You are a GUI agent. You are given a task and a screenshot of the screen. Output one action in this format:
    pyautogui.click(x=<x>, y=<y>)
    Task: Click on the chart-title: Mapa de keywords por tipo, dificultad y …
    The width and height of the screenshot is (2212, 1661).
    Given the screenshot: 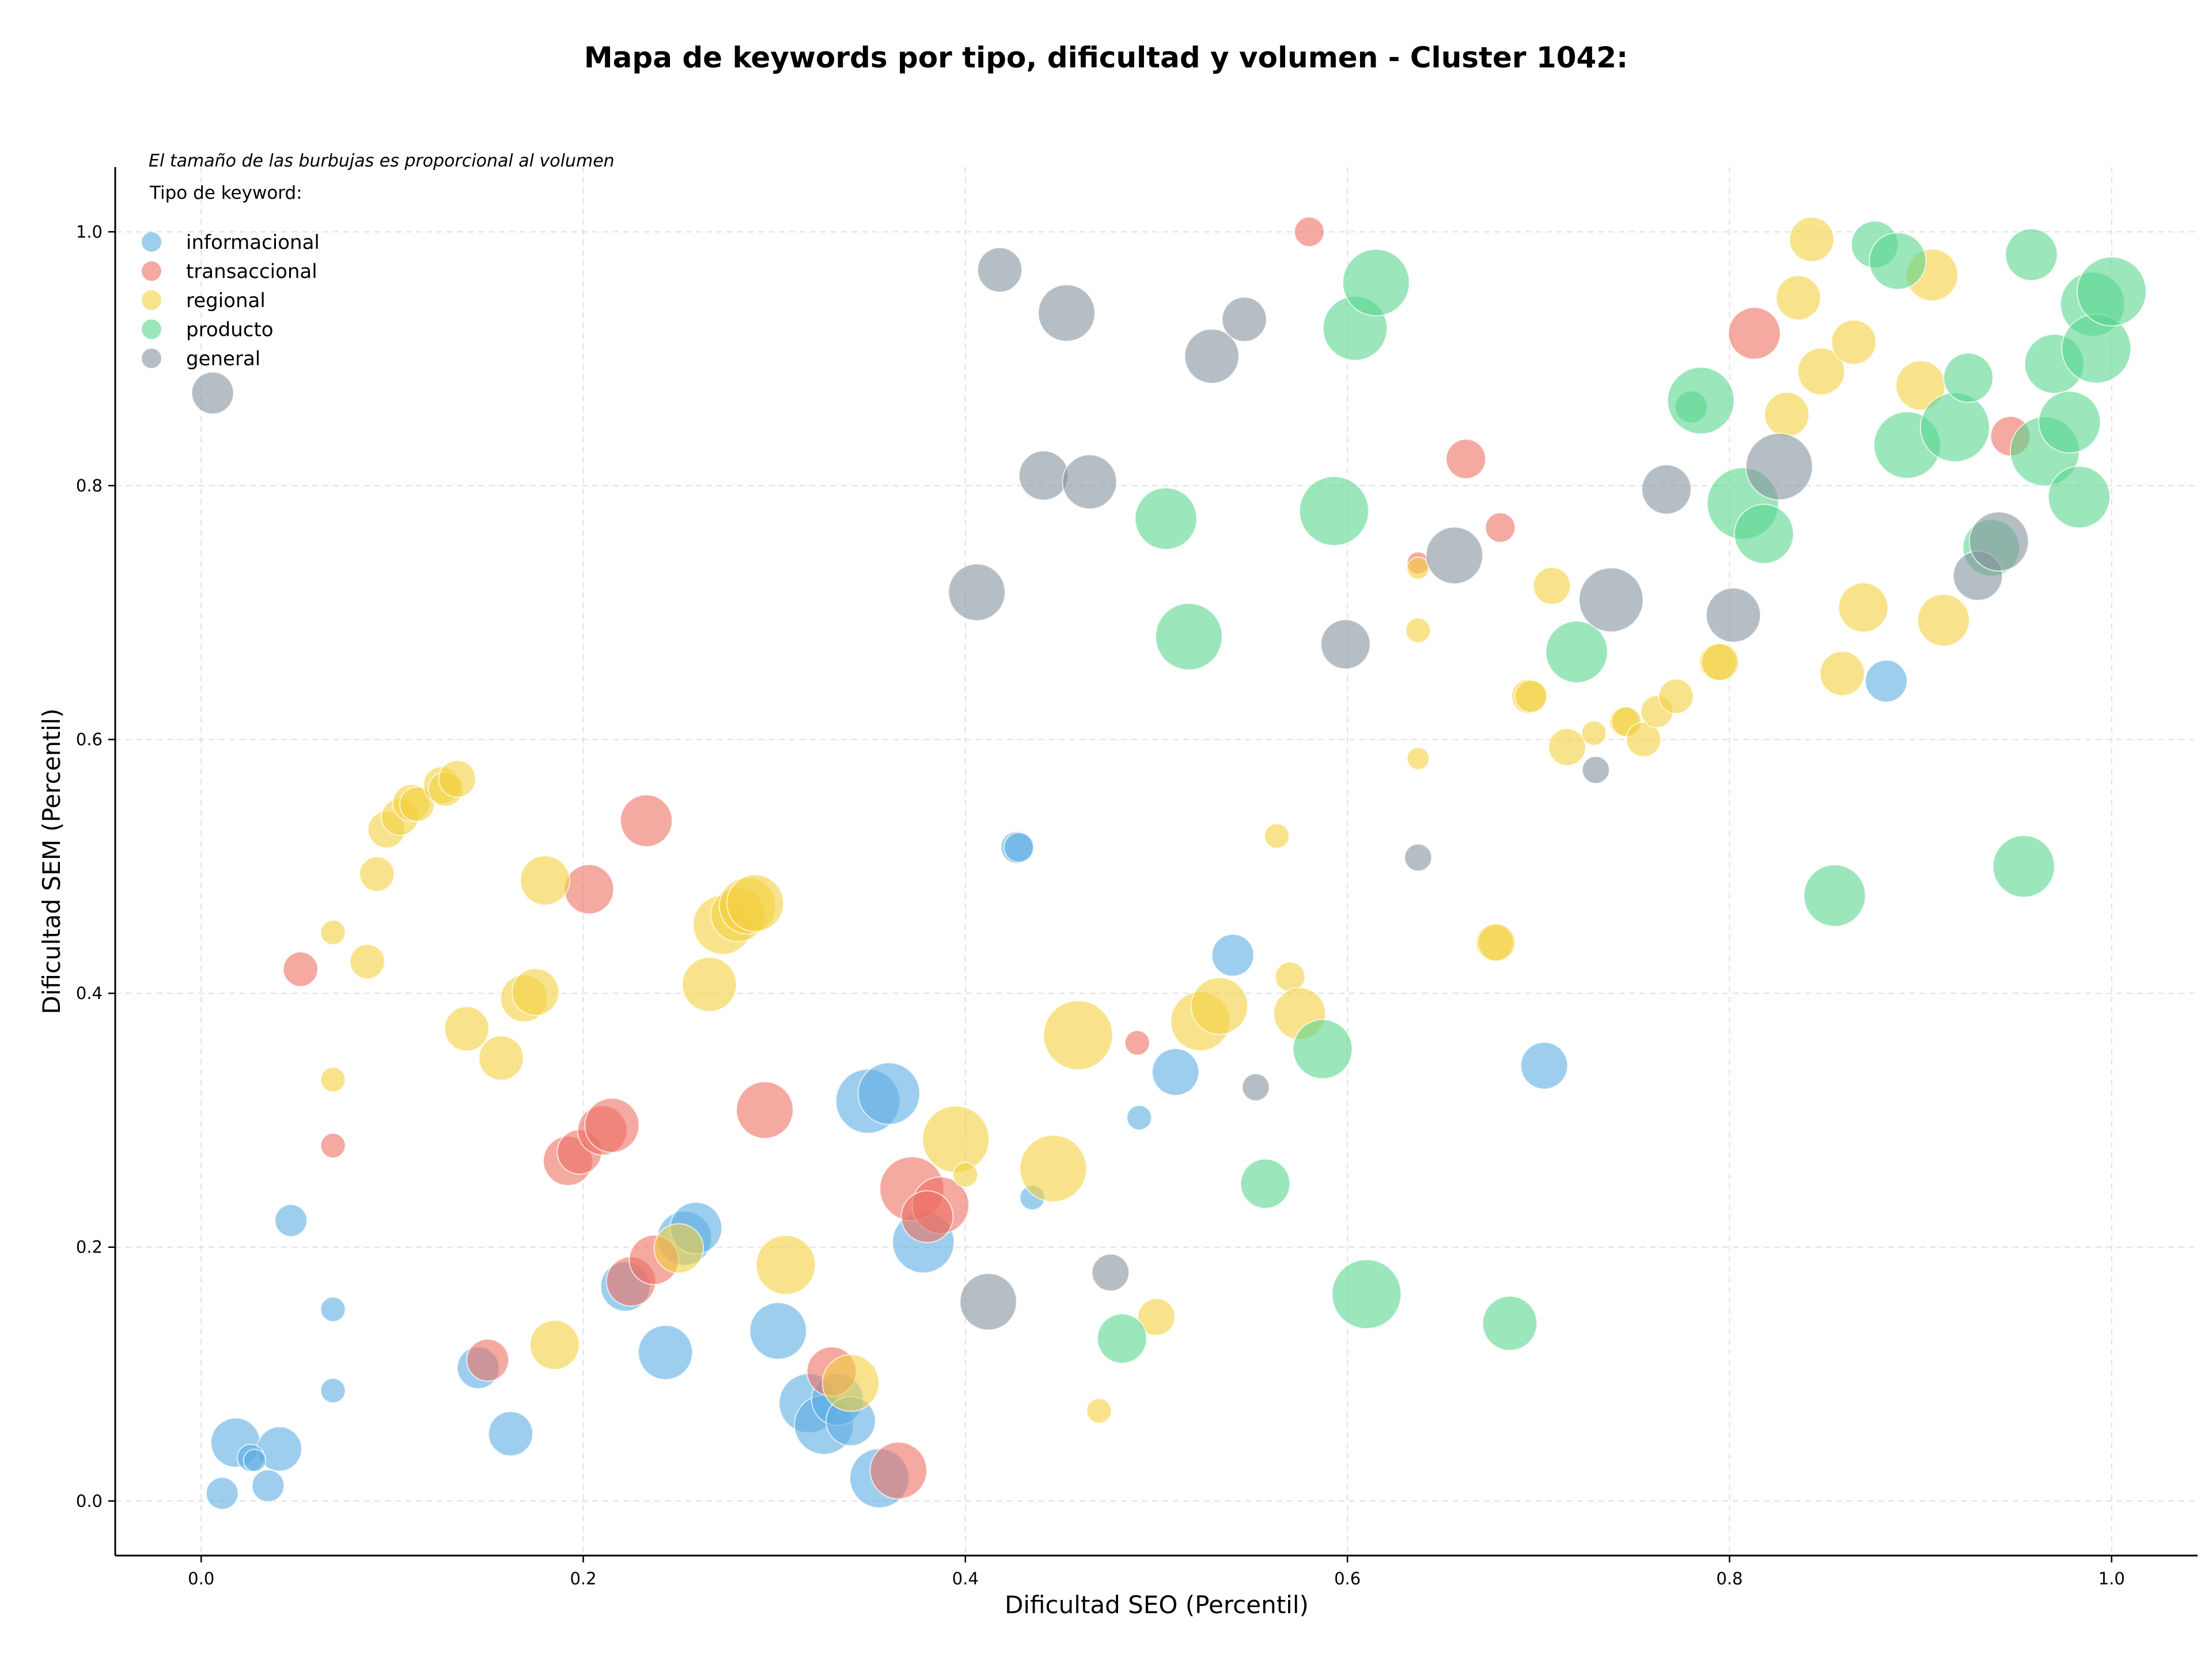 What is the action you would take?
    pyautogui.click(x=1106, y=57)
    